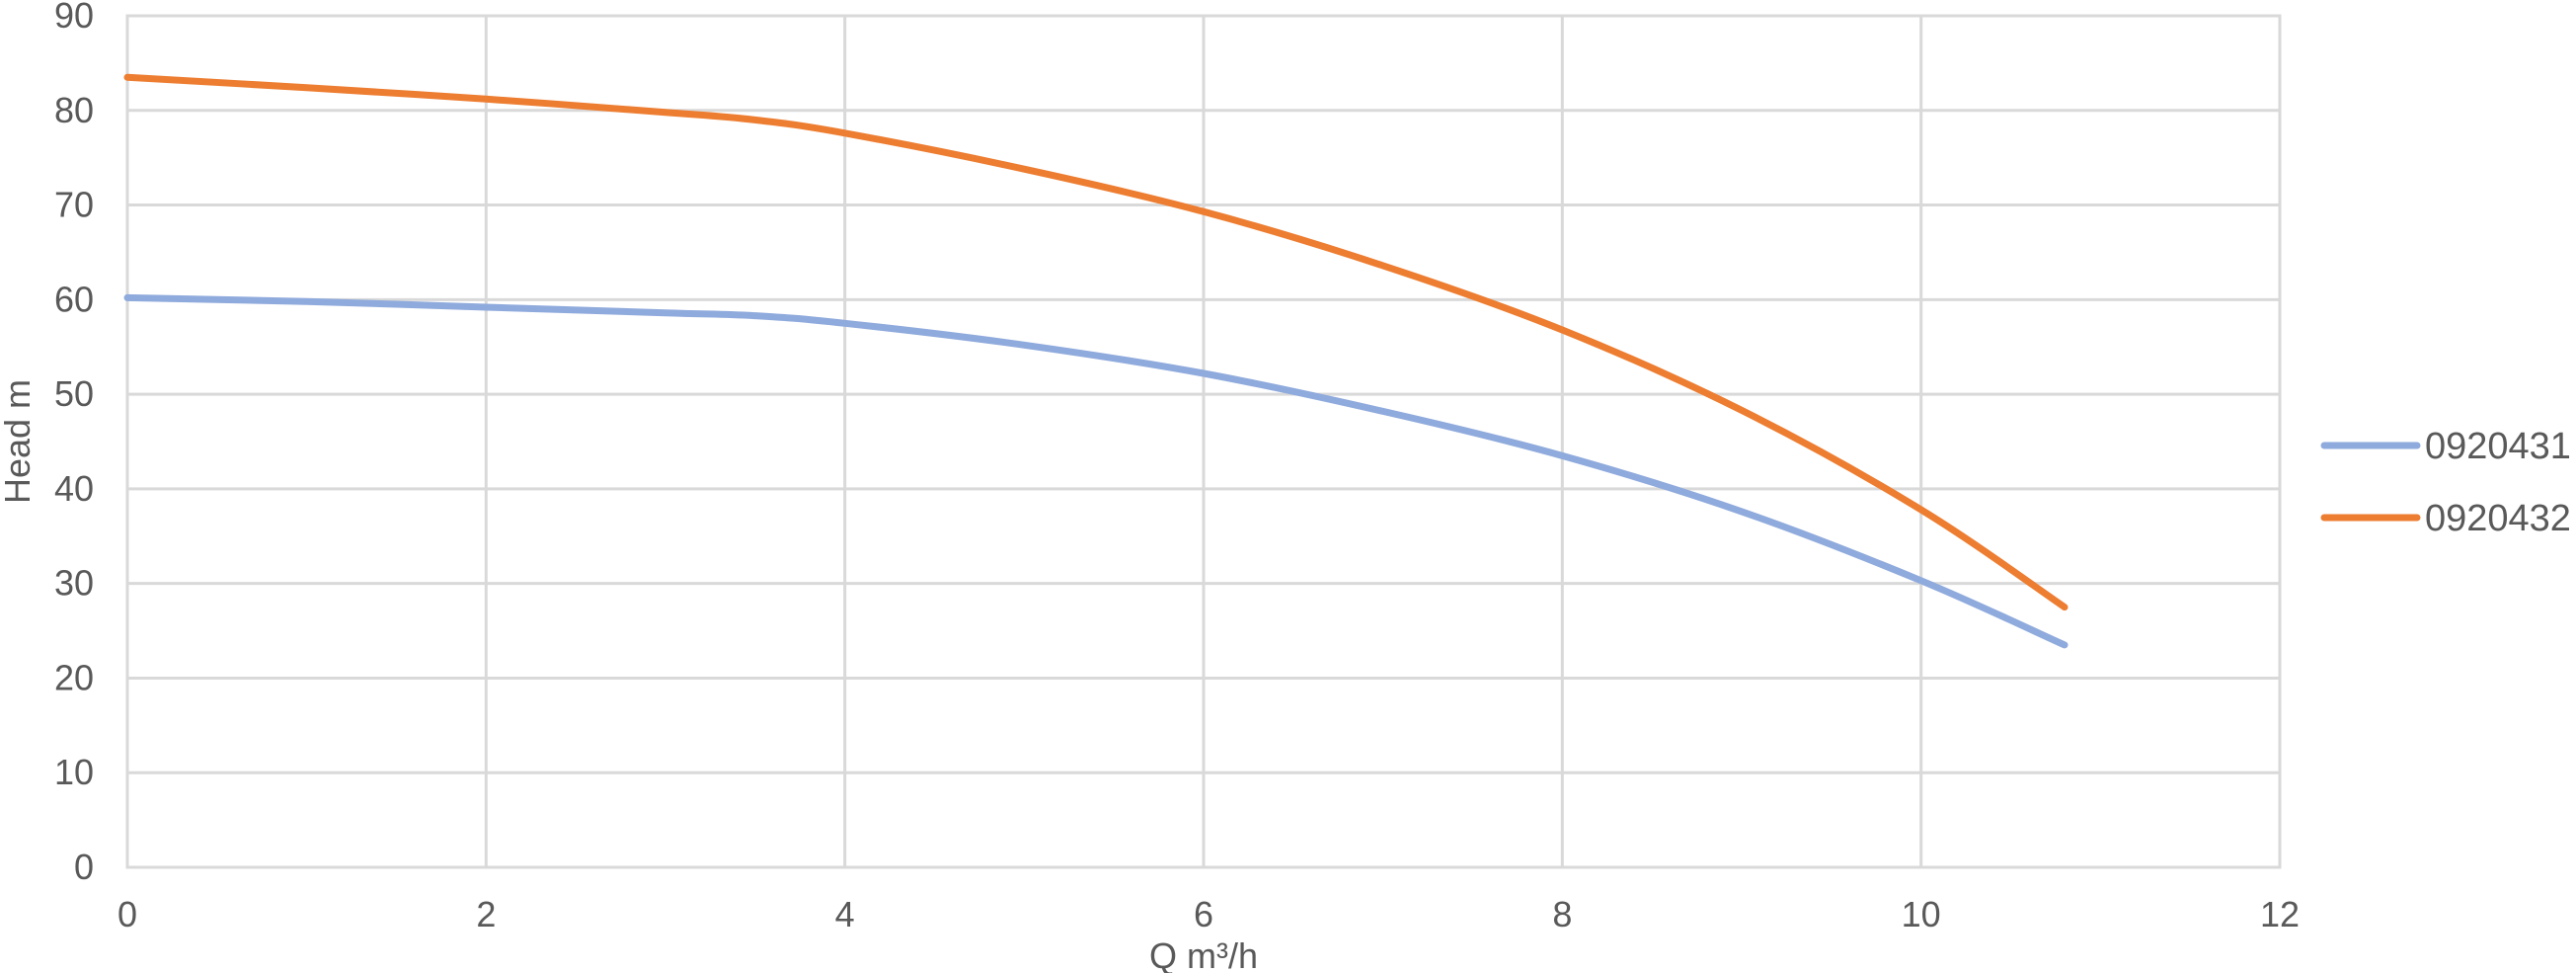 This screenshot has height=973, width=2576. Describe the element at coordinates (74, 677) in the screenshot. I see `y-tick-label: 20` at that location.